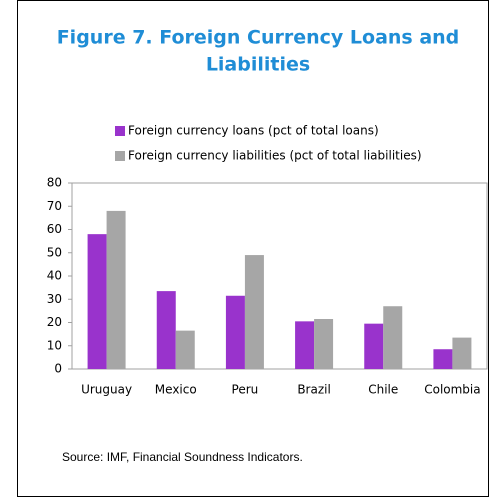 The height and width of the screenshot is (497, 494). I want to click on x-tick-label: Uruguay, so click(106, 390).